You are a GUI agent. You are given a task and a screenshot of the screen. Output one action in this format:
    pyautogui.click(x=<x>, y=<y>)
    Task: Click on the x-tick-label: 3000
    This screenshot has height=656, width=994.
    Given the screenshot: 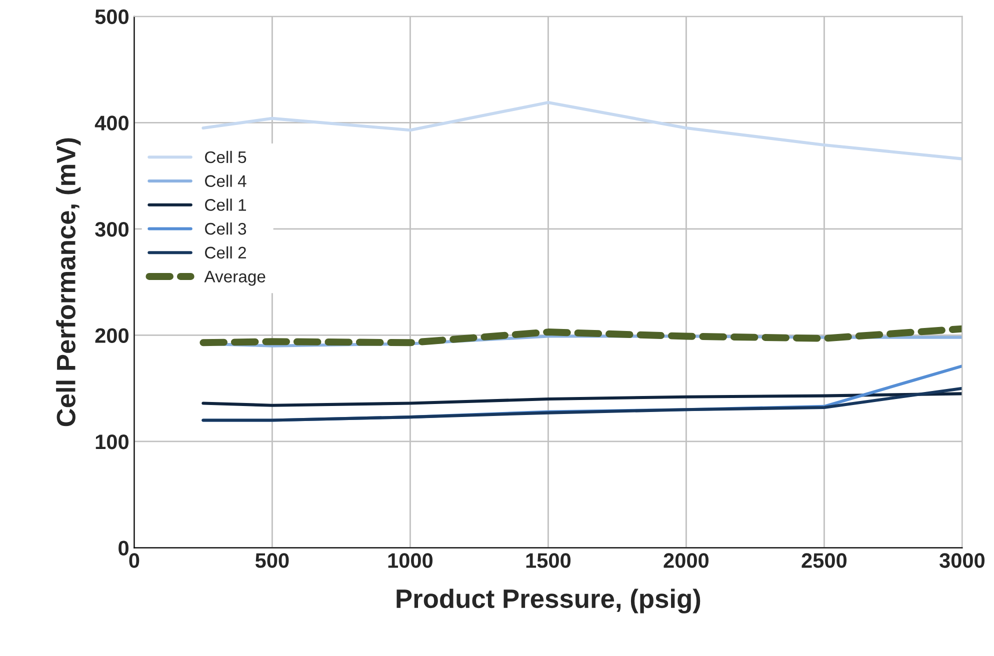 What is the action you would take?
    pyautogui.click(x=962, y=560)
    